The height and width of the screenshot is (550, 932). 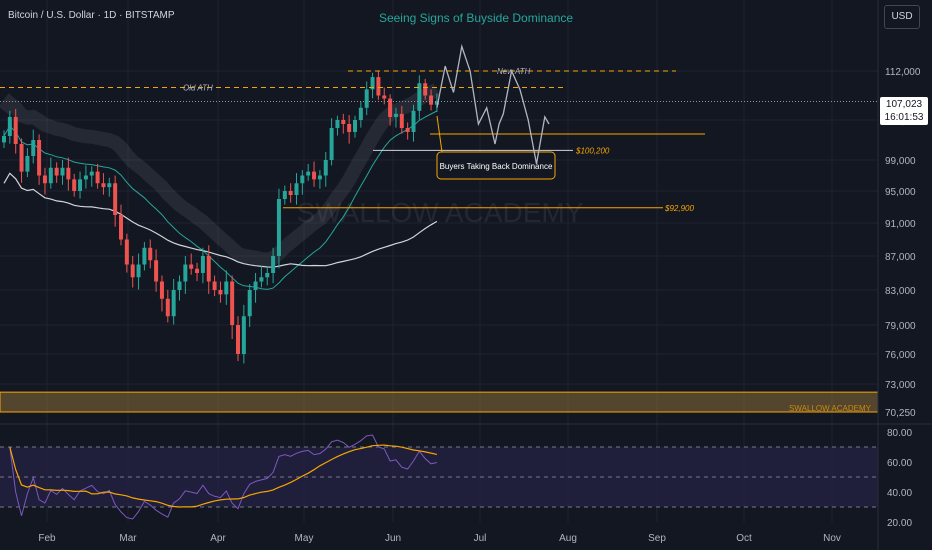 What do you see at coordinates (900, 291) in the screenshot?
I see `price-tick-label: 83,000` at bounding box center [900, 291].